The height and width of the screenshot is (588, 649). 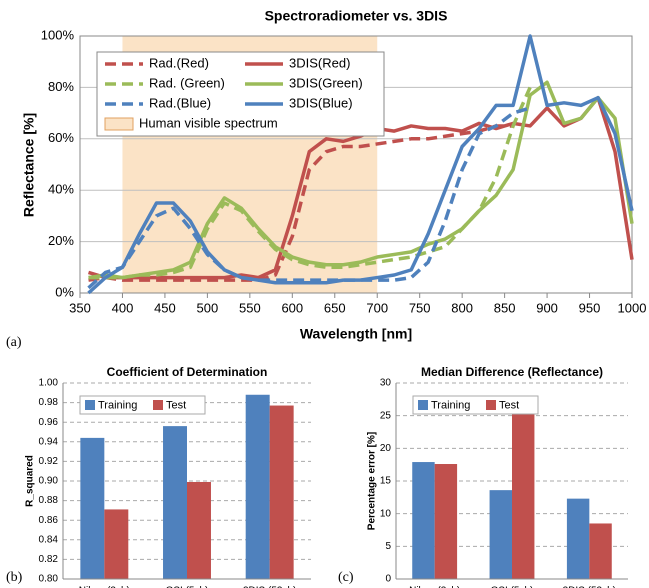 What do you see at coordinates (165, 307) in the screenshot?
I see `x-tick-label: 450` at bounding box center [165, 307].